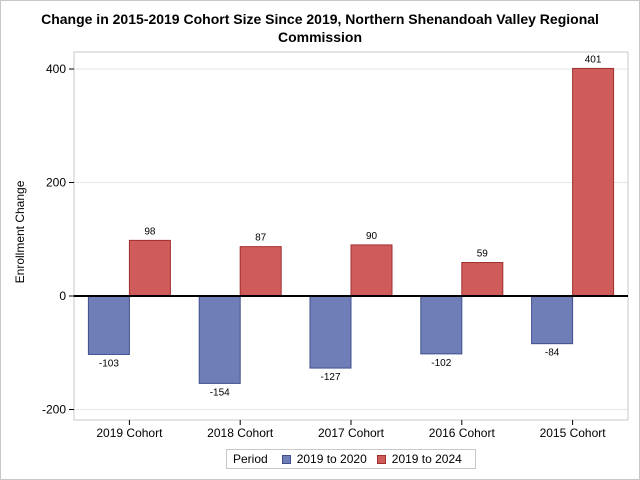 The width and height of the screenshot is (640, 480). What do you see at coordinates (441, 363) in the screenshot?
I see `data-label: -102` at bounding box center [441, 363].